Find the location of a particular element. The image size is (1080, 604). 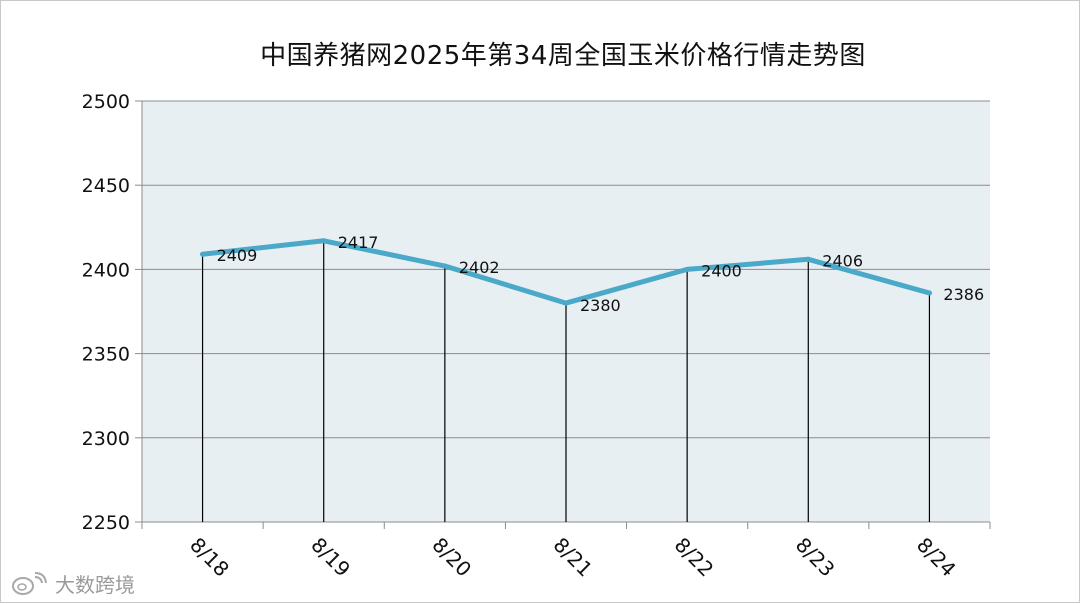

watermark: 大数跨境 is located at coordinates (72, 583).